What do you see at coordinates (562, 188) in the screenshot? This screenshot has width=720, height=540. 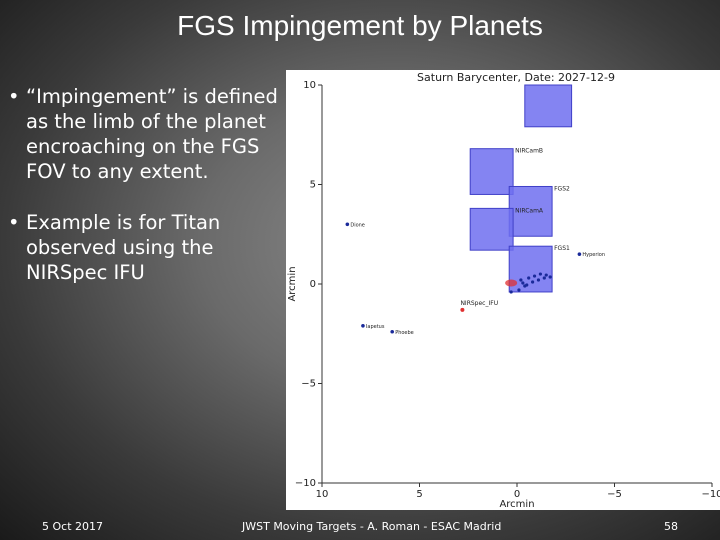 I see `aperture-label: FGS2` at bounding box center [562, 188].